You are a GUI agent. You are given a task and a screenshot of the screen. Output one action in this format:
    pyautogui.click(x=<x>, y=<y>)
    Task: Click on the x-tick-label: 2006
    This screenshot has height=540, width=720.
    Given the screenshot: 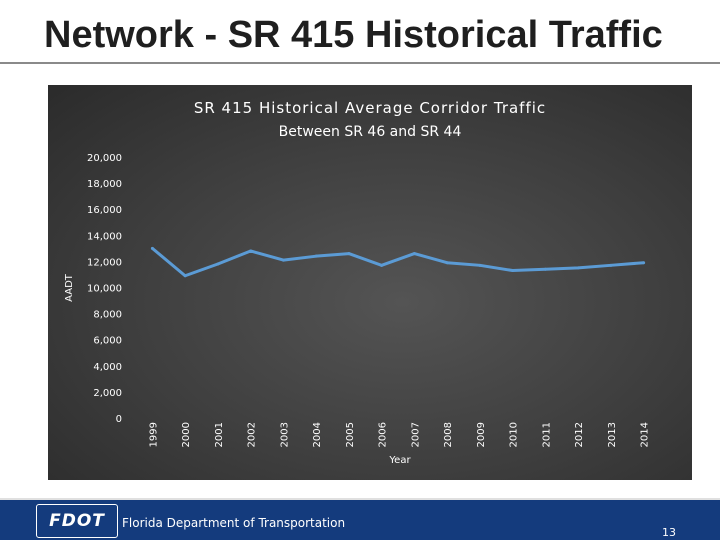 What is the action you would take?
    pyautogui.click(x=383, y=434)
    